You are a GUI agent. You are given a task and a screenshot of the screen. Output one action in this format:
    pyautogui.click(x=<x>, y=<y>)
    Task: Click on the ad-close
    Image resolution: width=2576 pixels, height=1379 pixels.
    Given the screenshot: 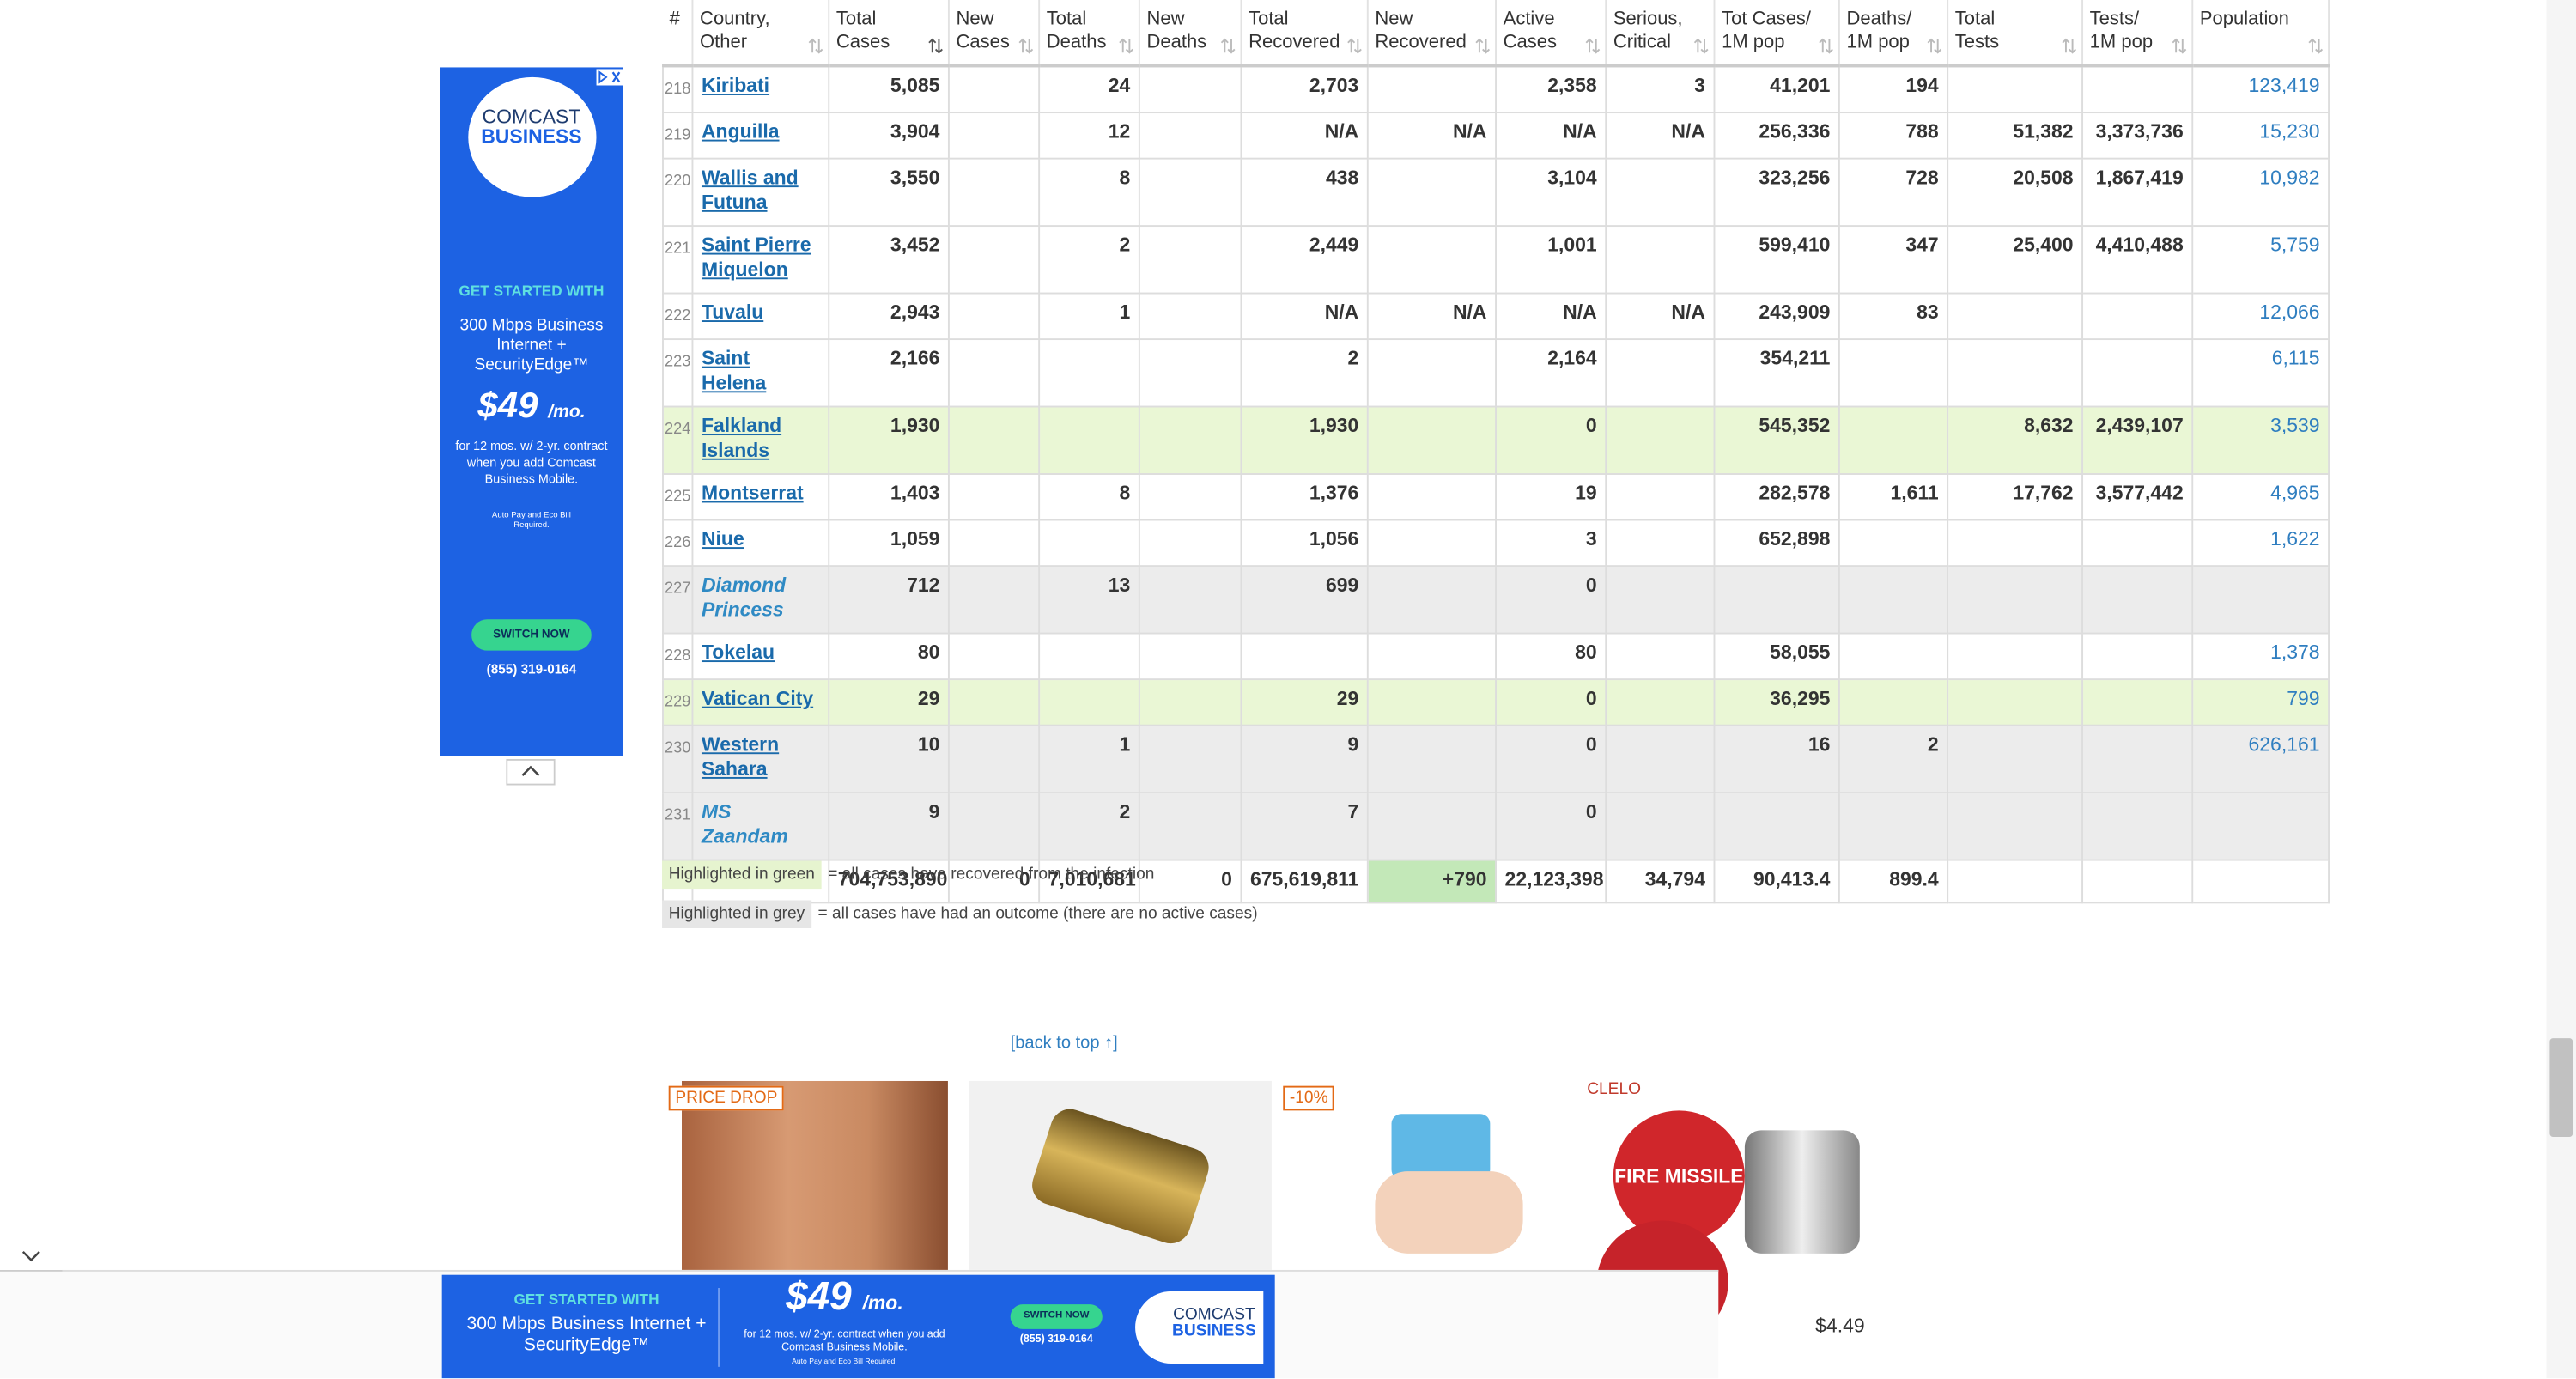 What is the action you would take?
    pyautogui.click(x=609, y=77)
    